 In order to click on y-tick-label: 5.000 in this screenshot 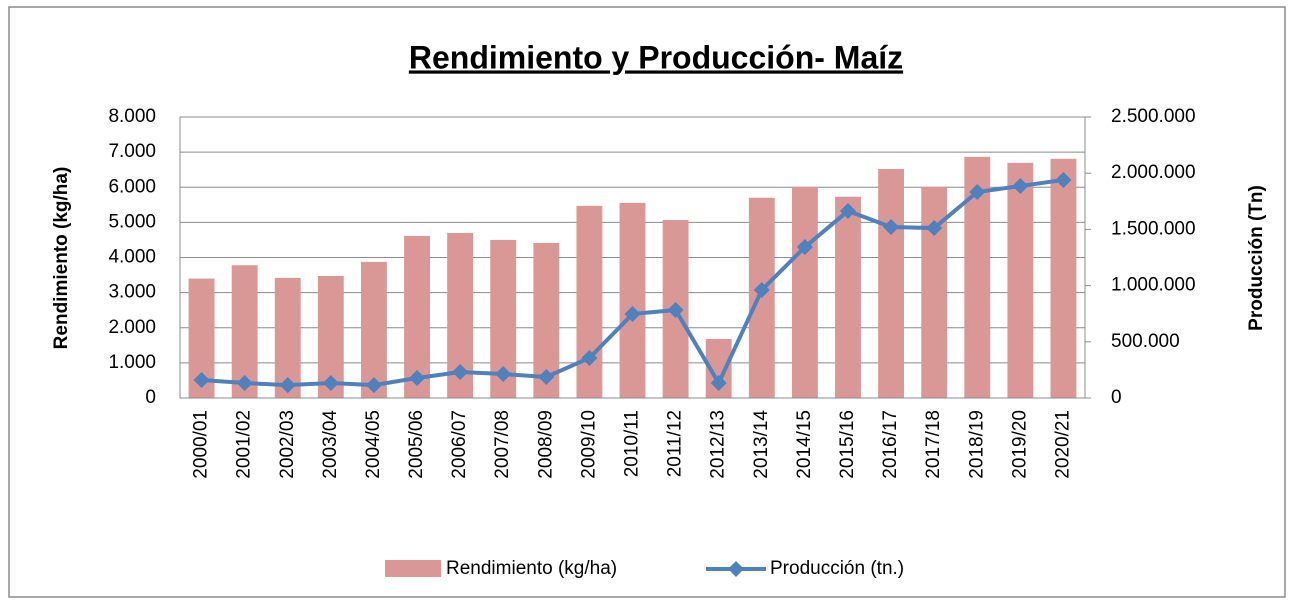, I will do `click(132, 221)`.